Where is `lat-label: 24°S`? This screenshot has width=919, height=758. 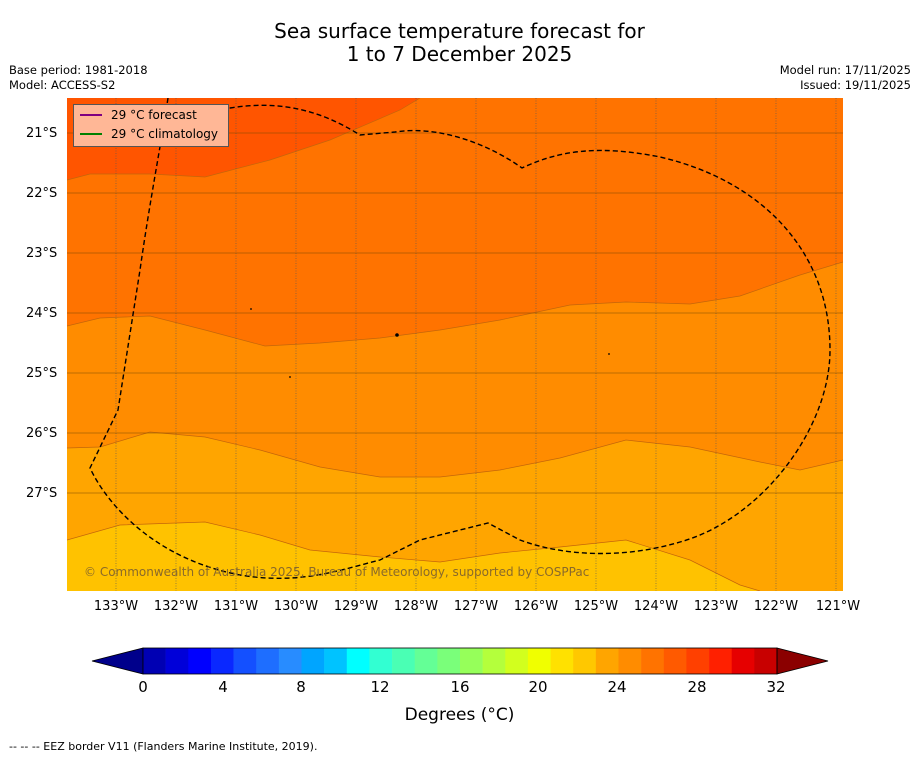
lat-label: 24°S is located at coordinates (42, 313).